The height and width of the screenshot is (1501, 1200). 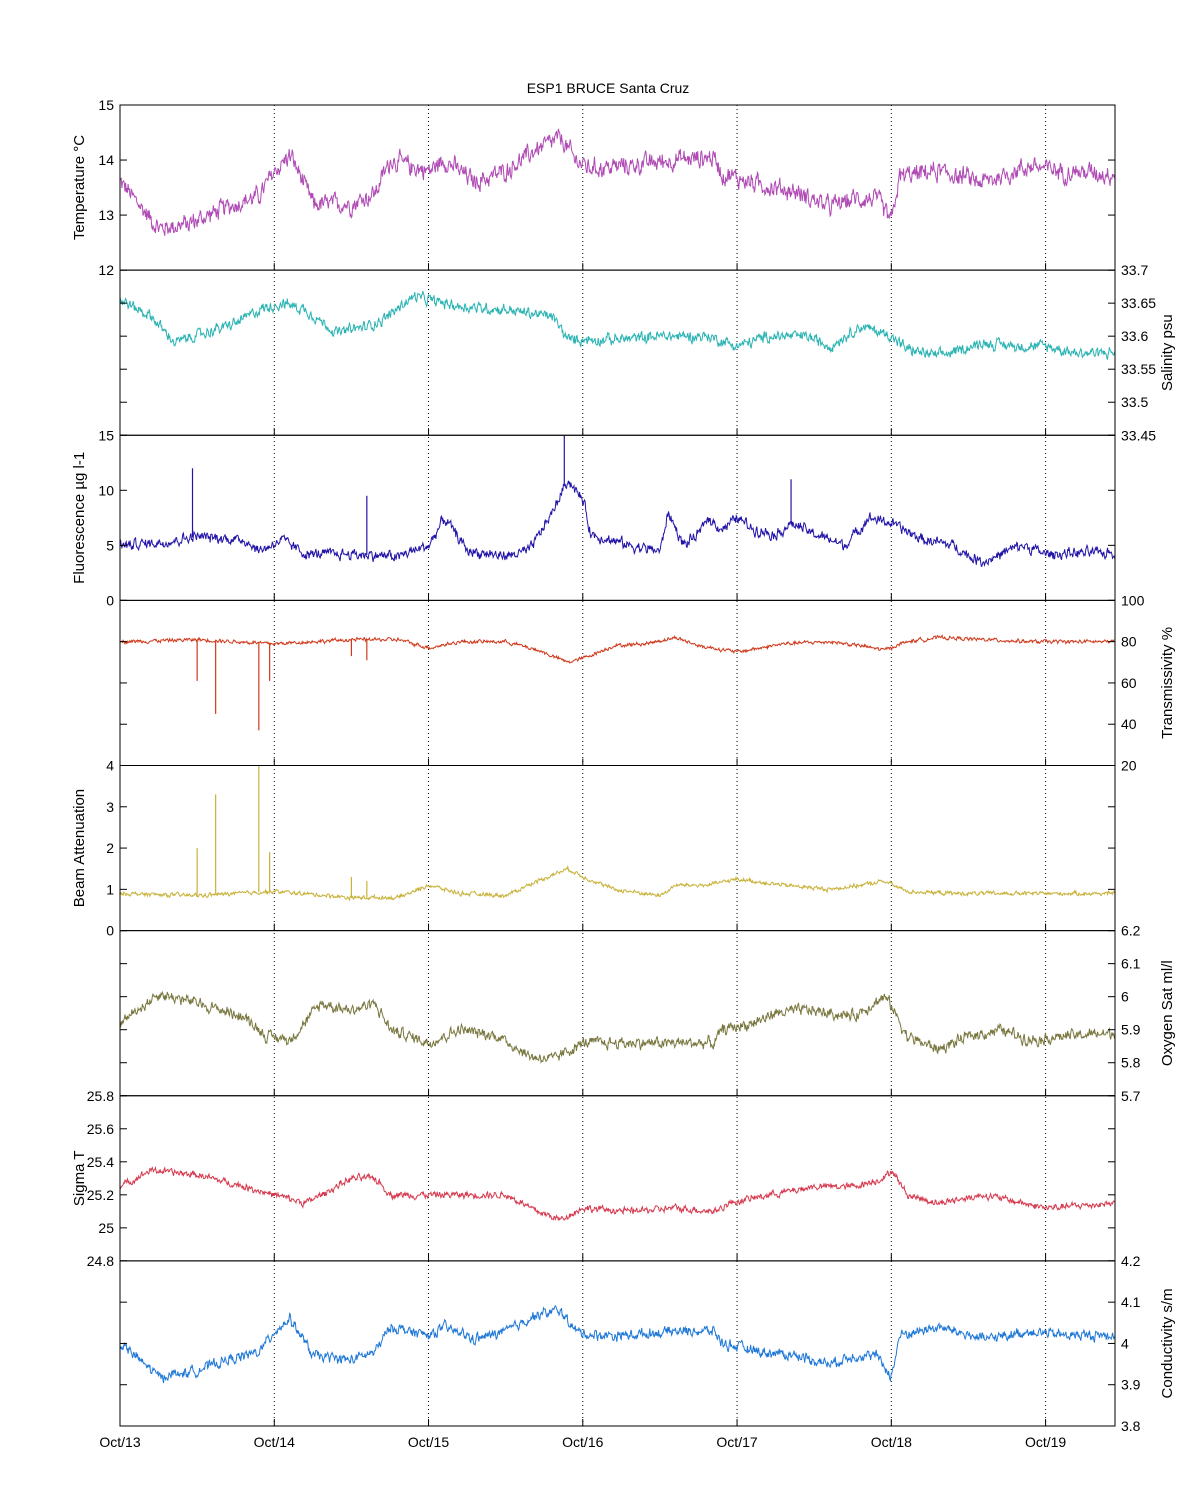 What do you see at coordinates (1134, 402) in the screenshot?
I see `ytick-label-salinity-1: 33.5` at bounding box center [1134, 402].